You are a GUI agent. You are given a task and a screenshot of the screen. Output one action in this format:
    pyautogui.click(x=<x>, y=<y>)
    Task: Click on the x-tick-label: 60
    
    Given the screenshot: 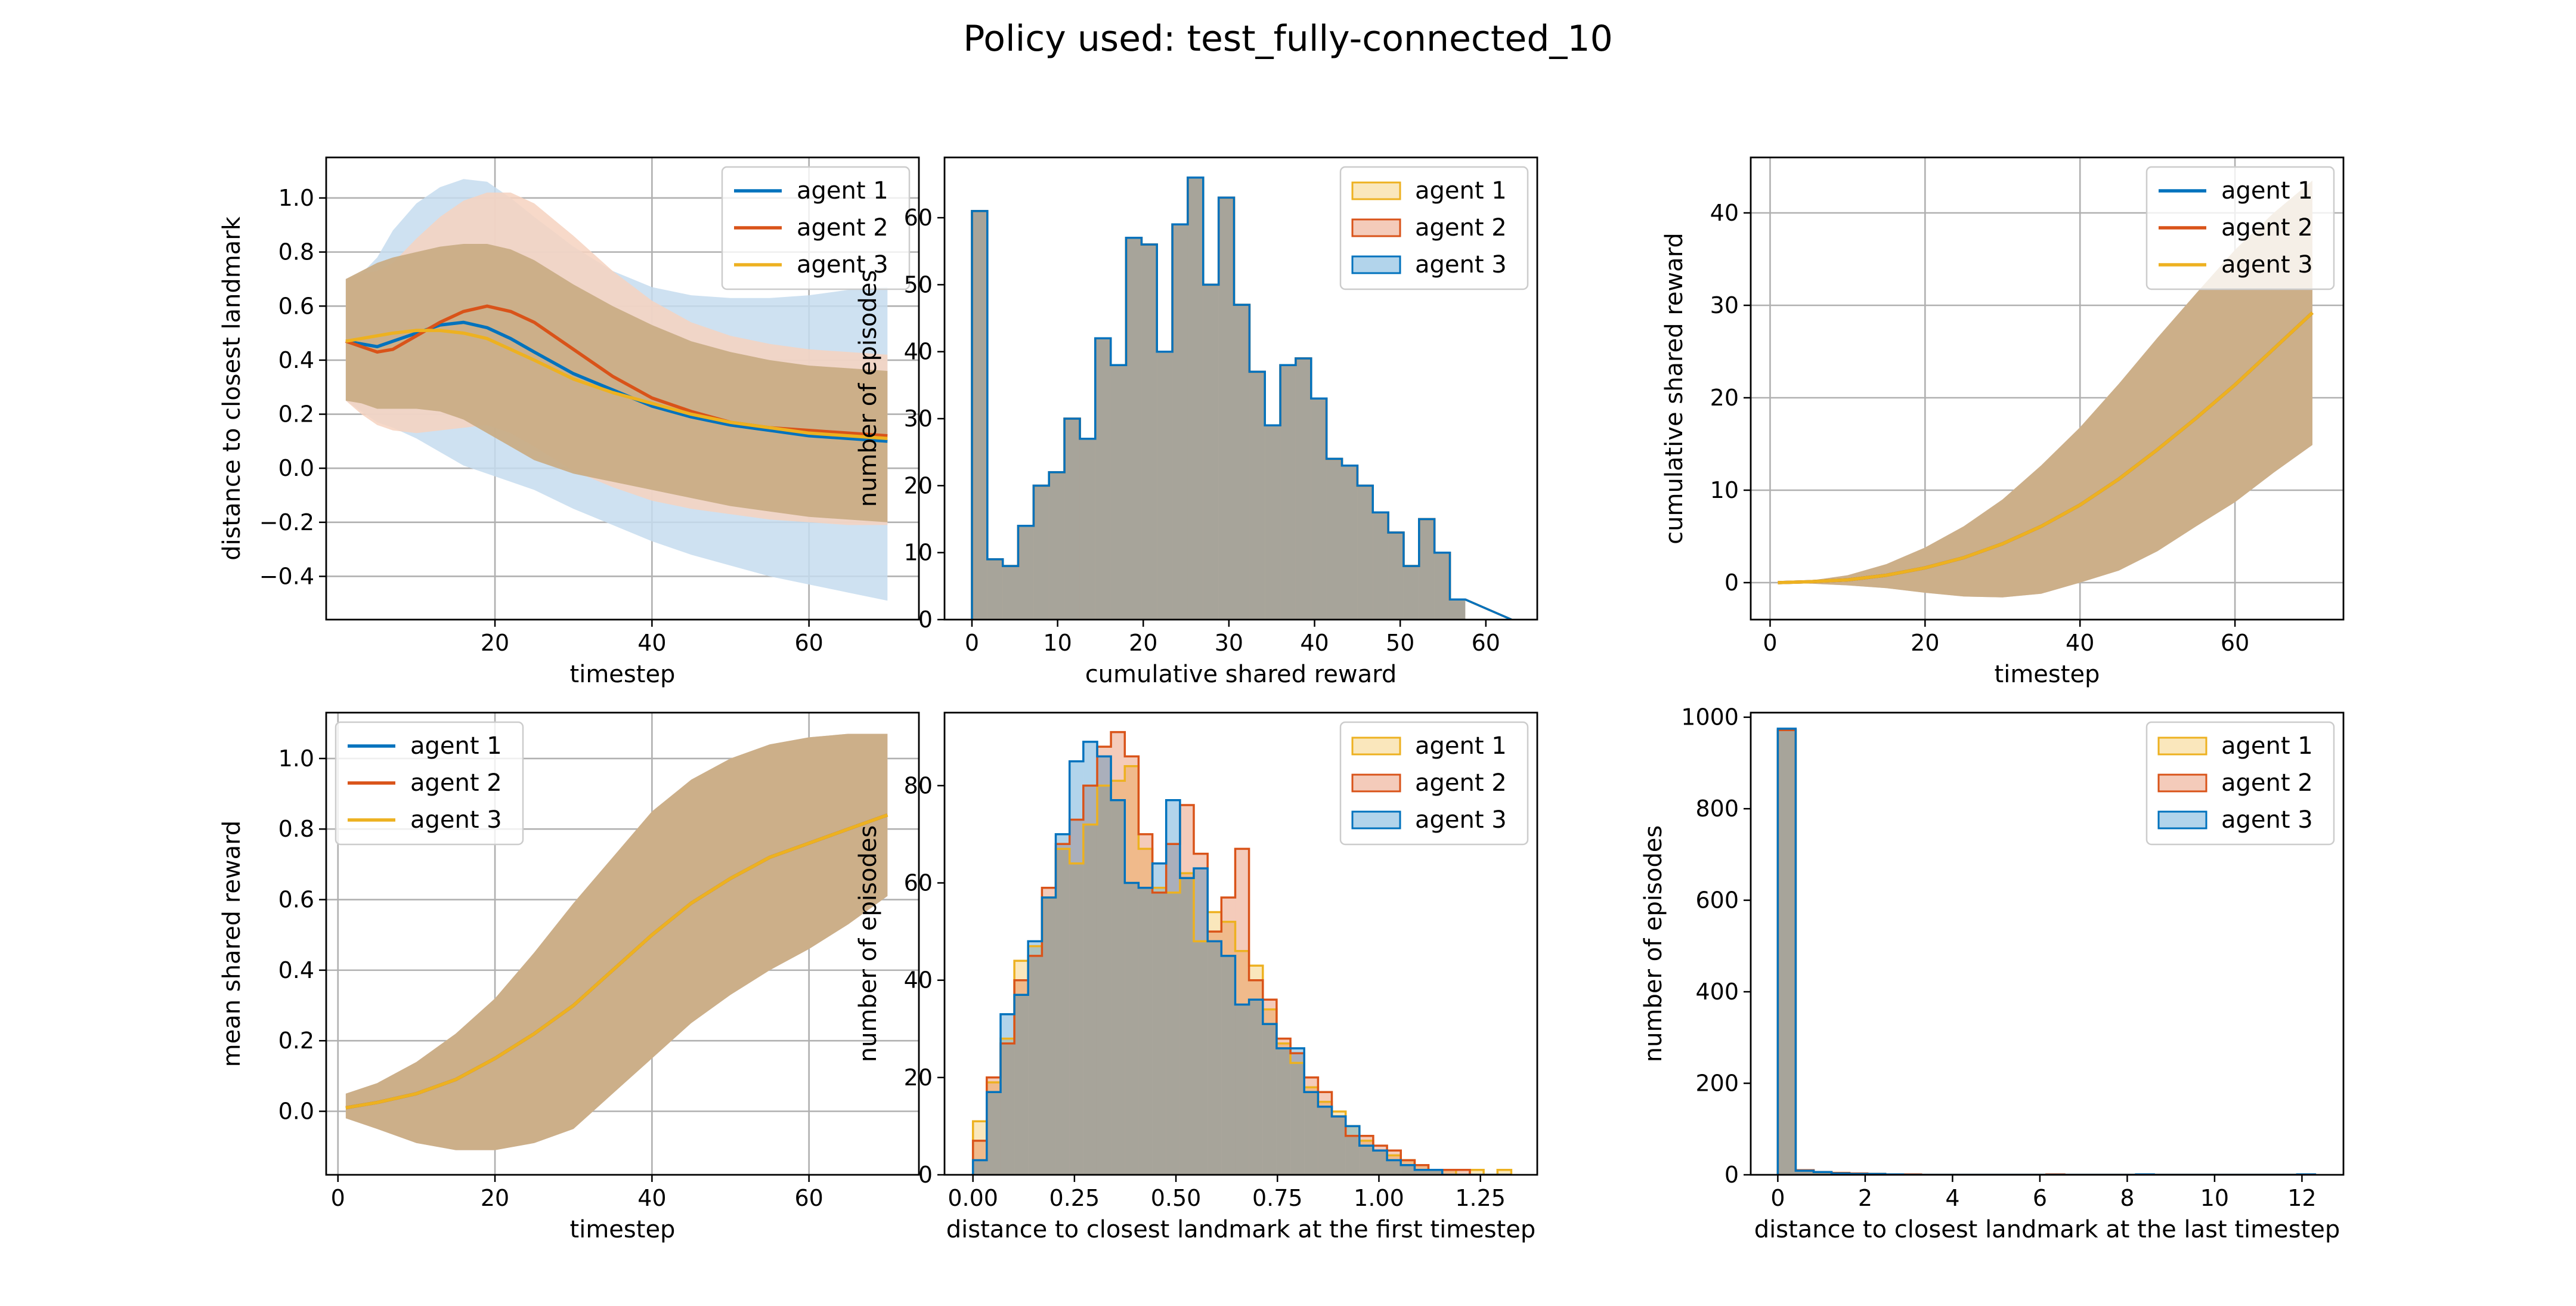 What is the action you would take?
    pyautogui.click(x=809, y=643)
    